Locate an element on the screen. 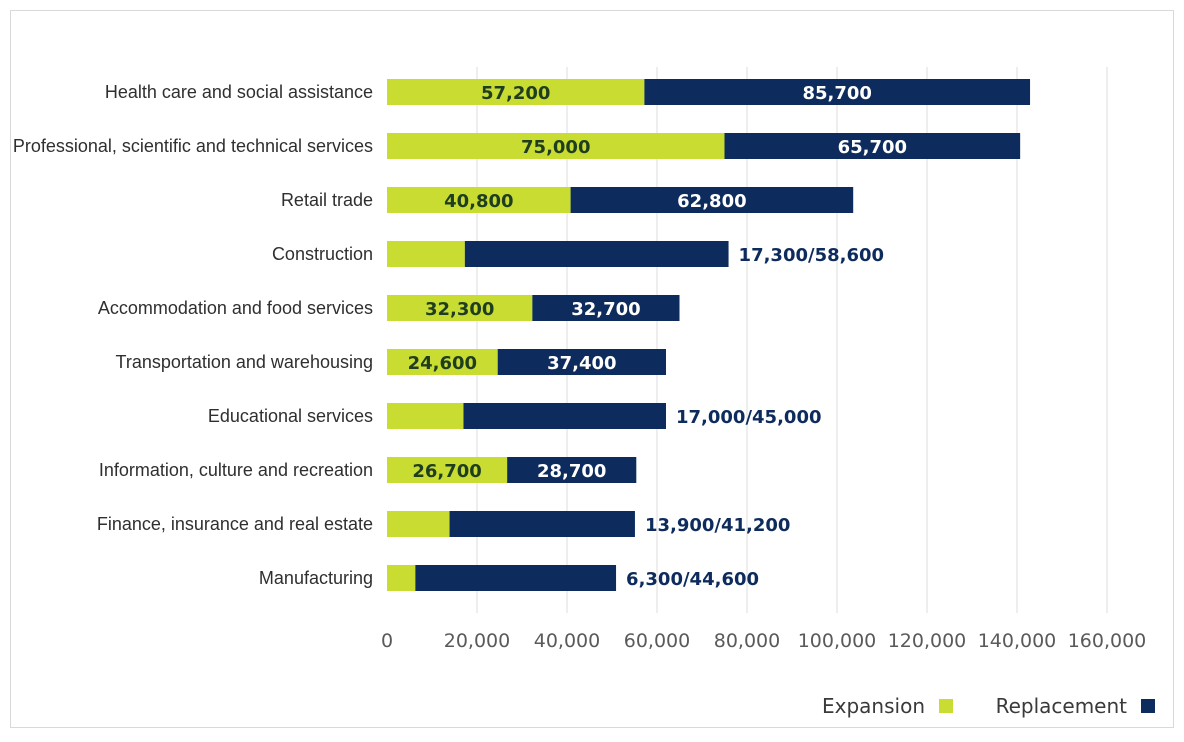 This screenshot has width=1184, height=742. x-tick-label: 0 is located at coordinates (387, 641).